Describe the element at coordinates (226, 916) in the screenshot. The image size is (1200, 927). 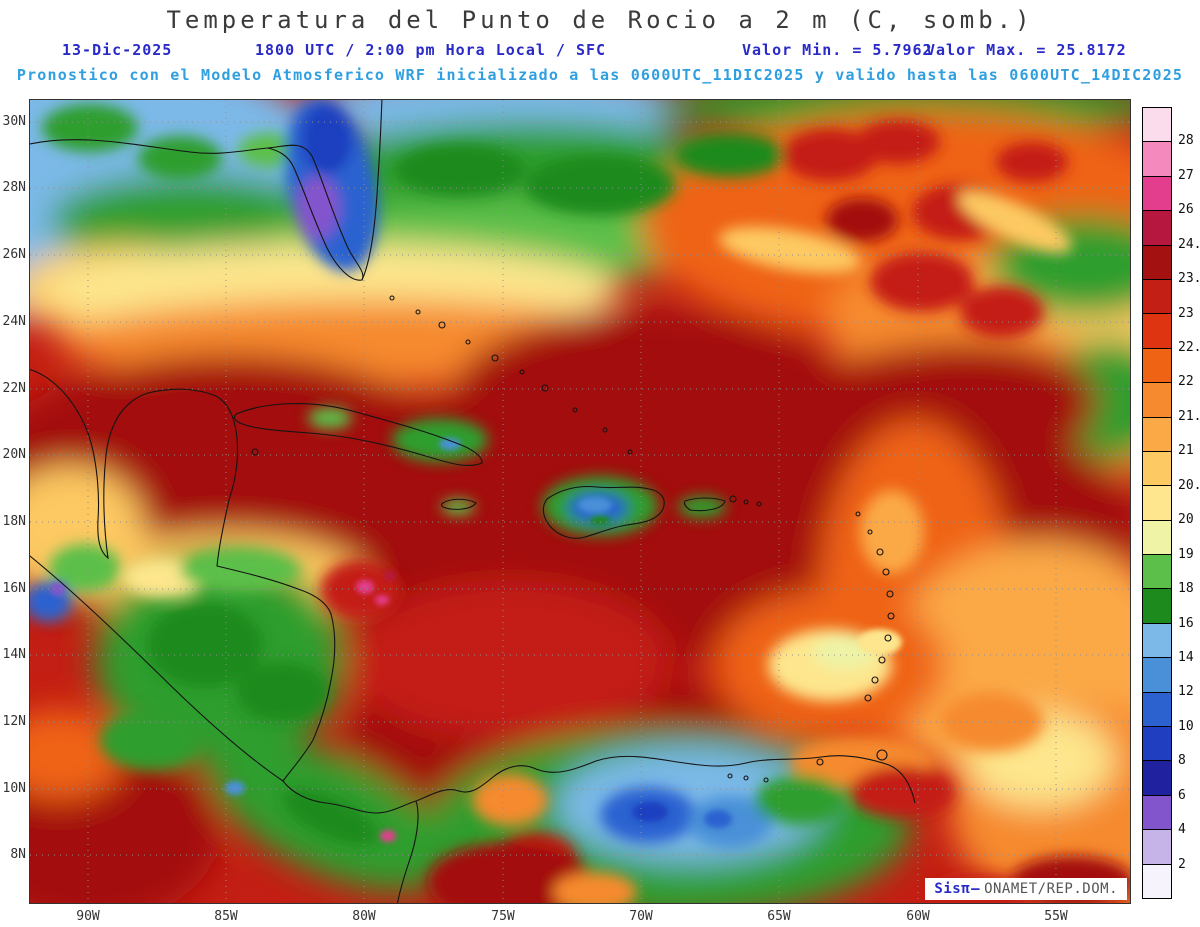
I see `lon-tick-85W: 85W` at that location.